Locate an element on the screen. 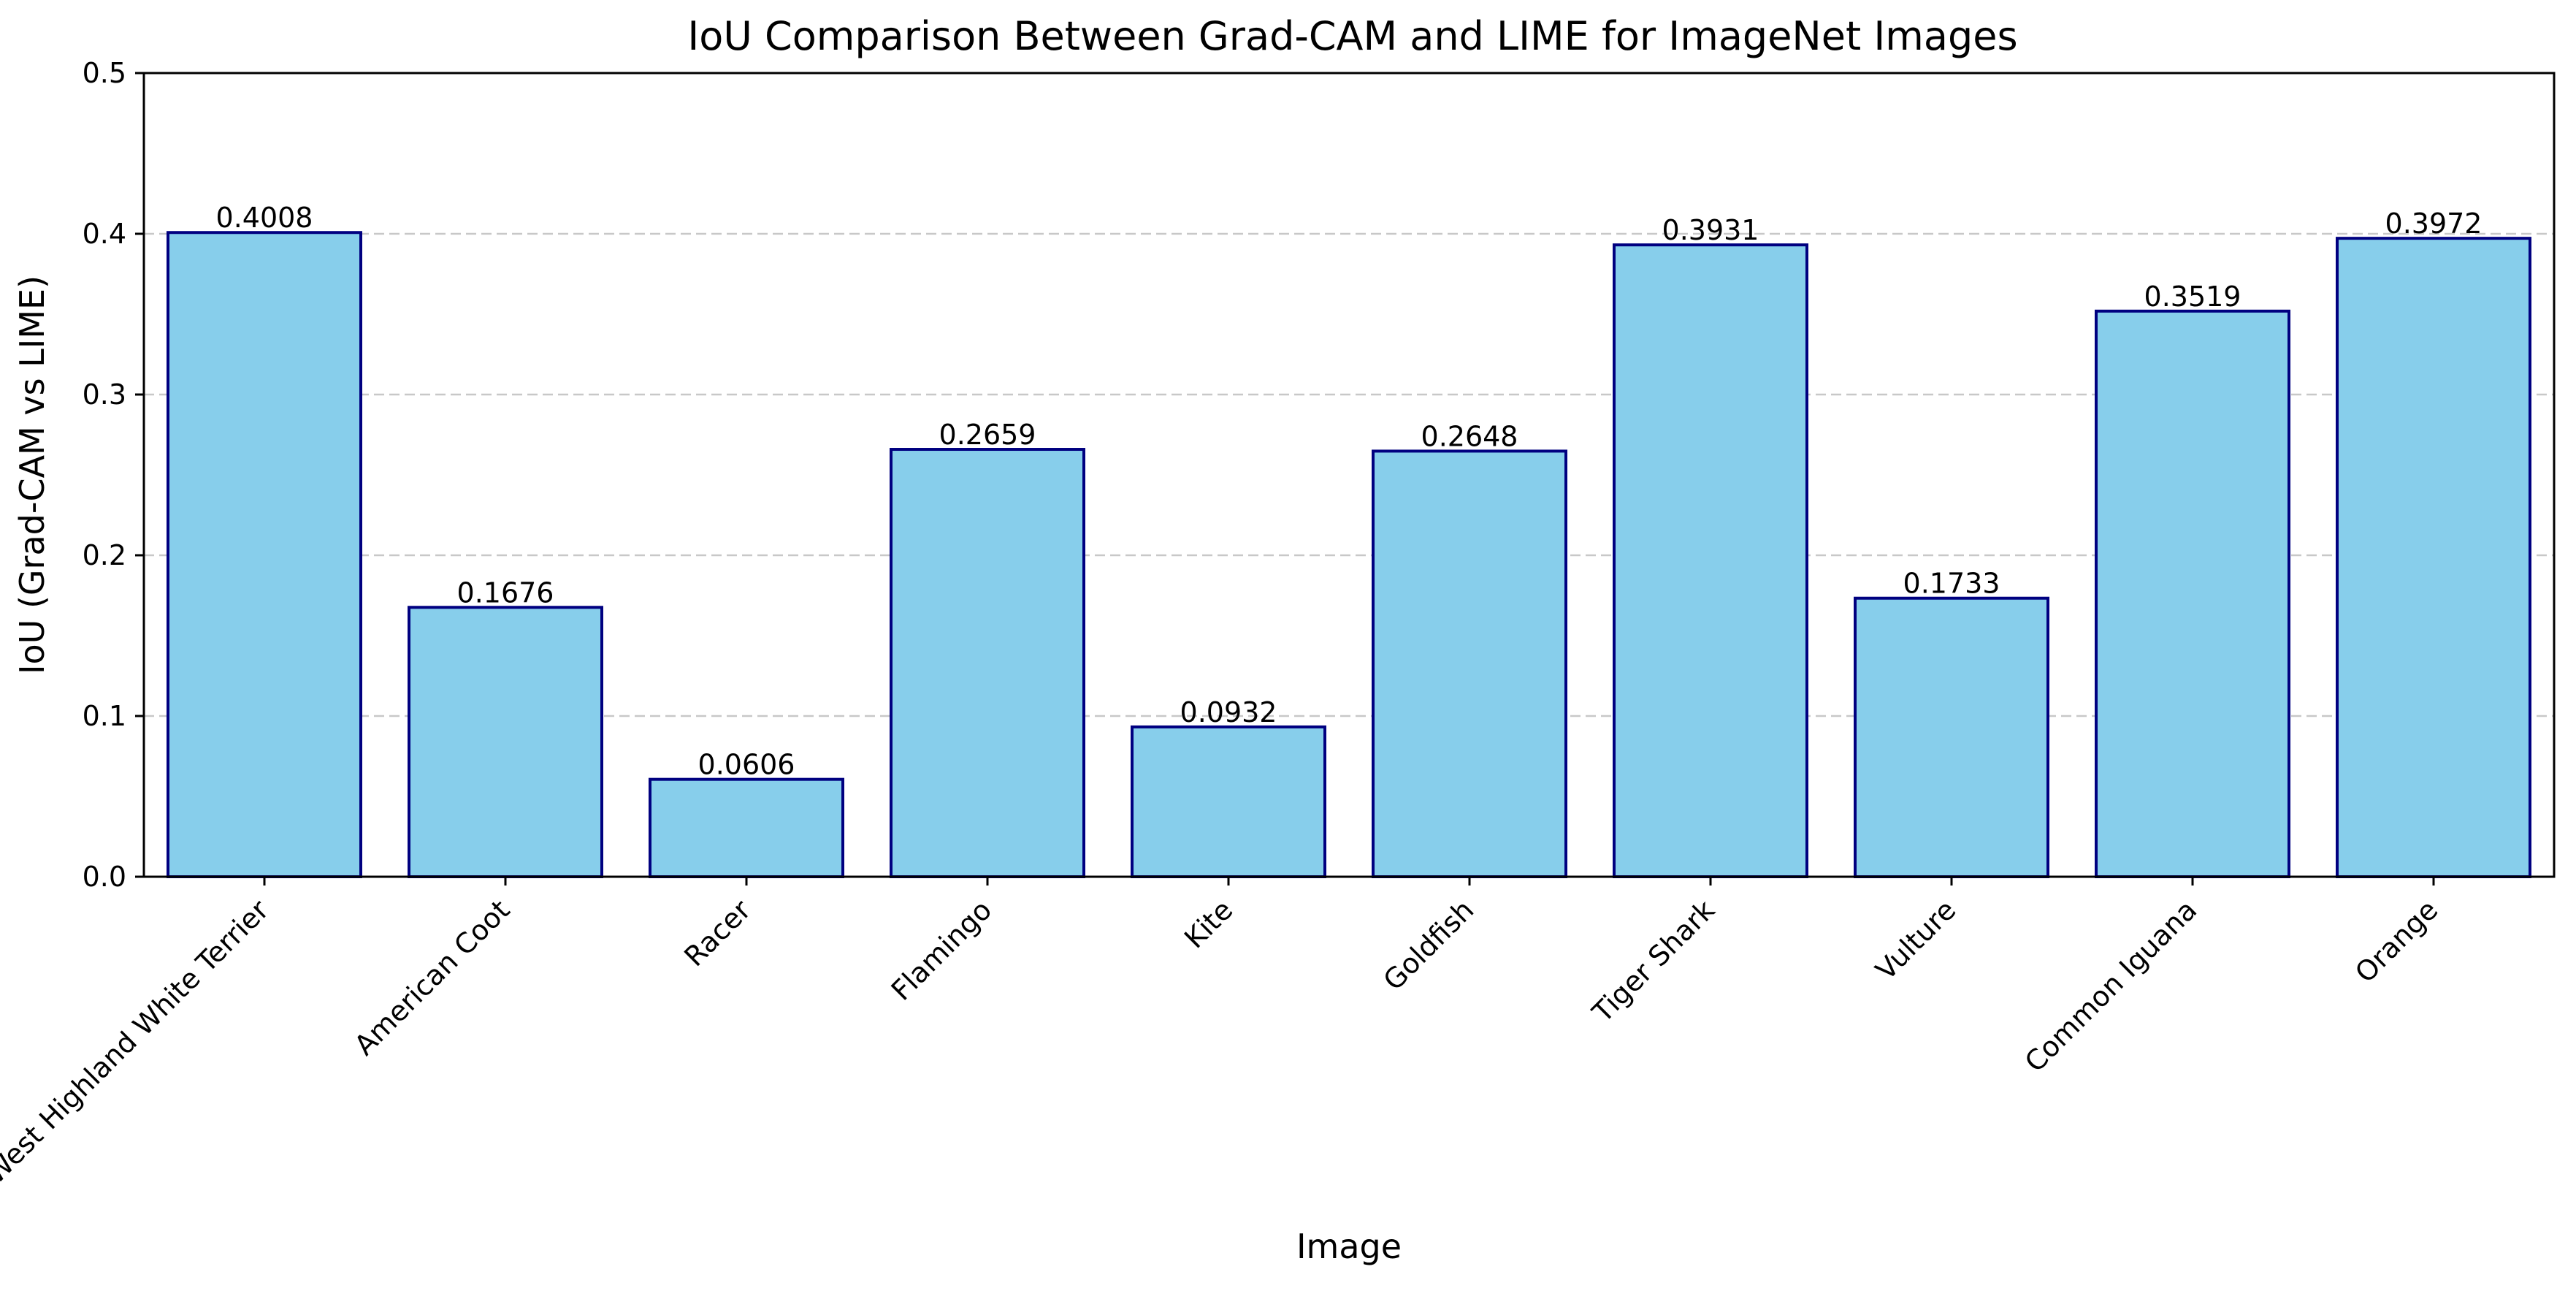 The image size is (2576, 1291). bar-value-label: 0.3931 is located at coordinates (1710, 230).